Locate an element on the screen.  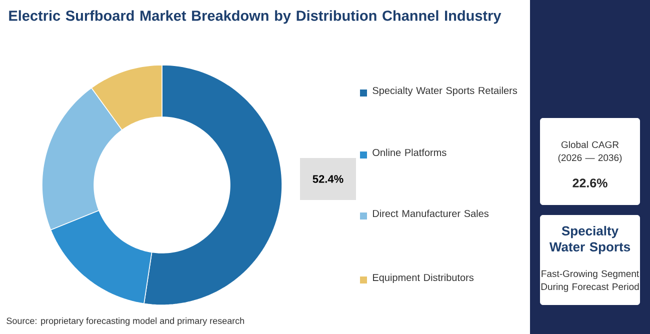
legend-label: Online Platforms is located at coordinates (409, 152).